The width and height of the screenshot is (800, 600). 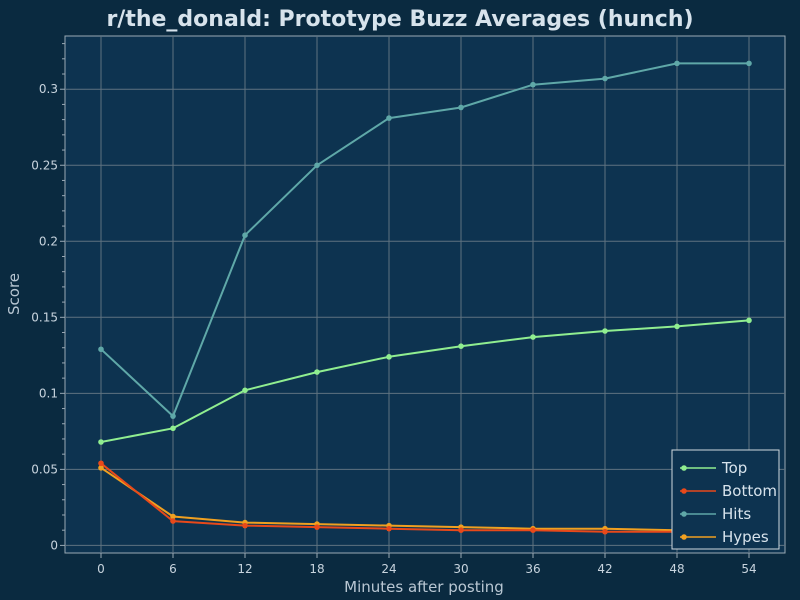 What do you see at coordinates (388, 569) in the screenshot?
I see `x-tick-label: 24` at bounding box center [388, 569].